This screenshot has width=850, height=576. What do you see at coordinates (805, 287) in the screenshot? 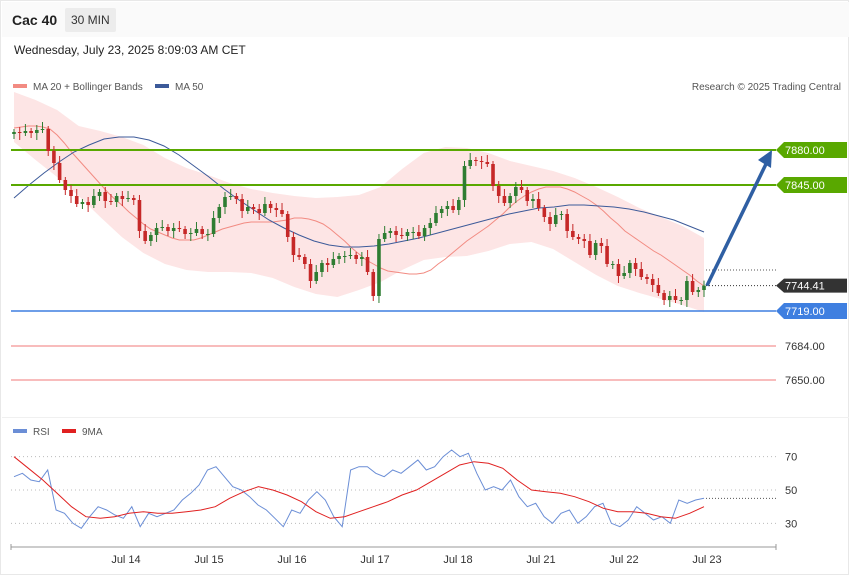
I see `last-price-label: 7744.41` at bounding box center [805, 287].